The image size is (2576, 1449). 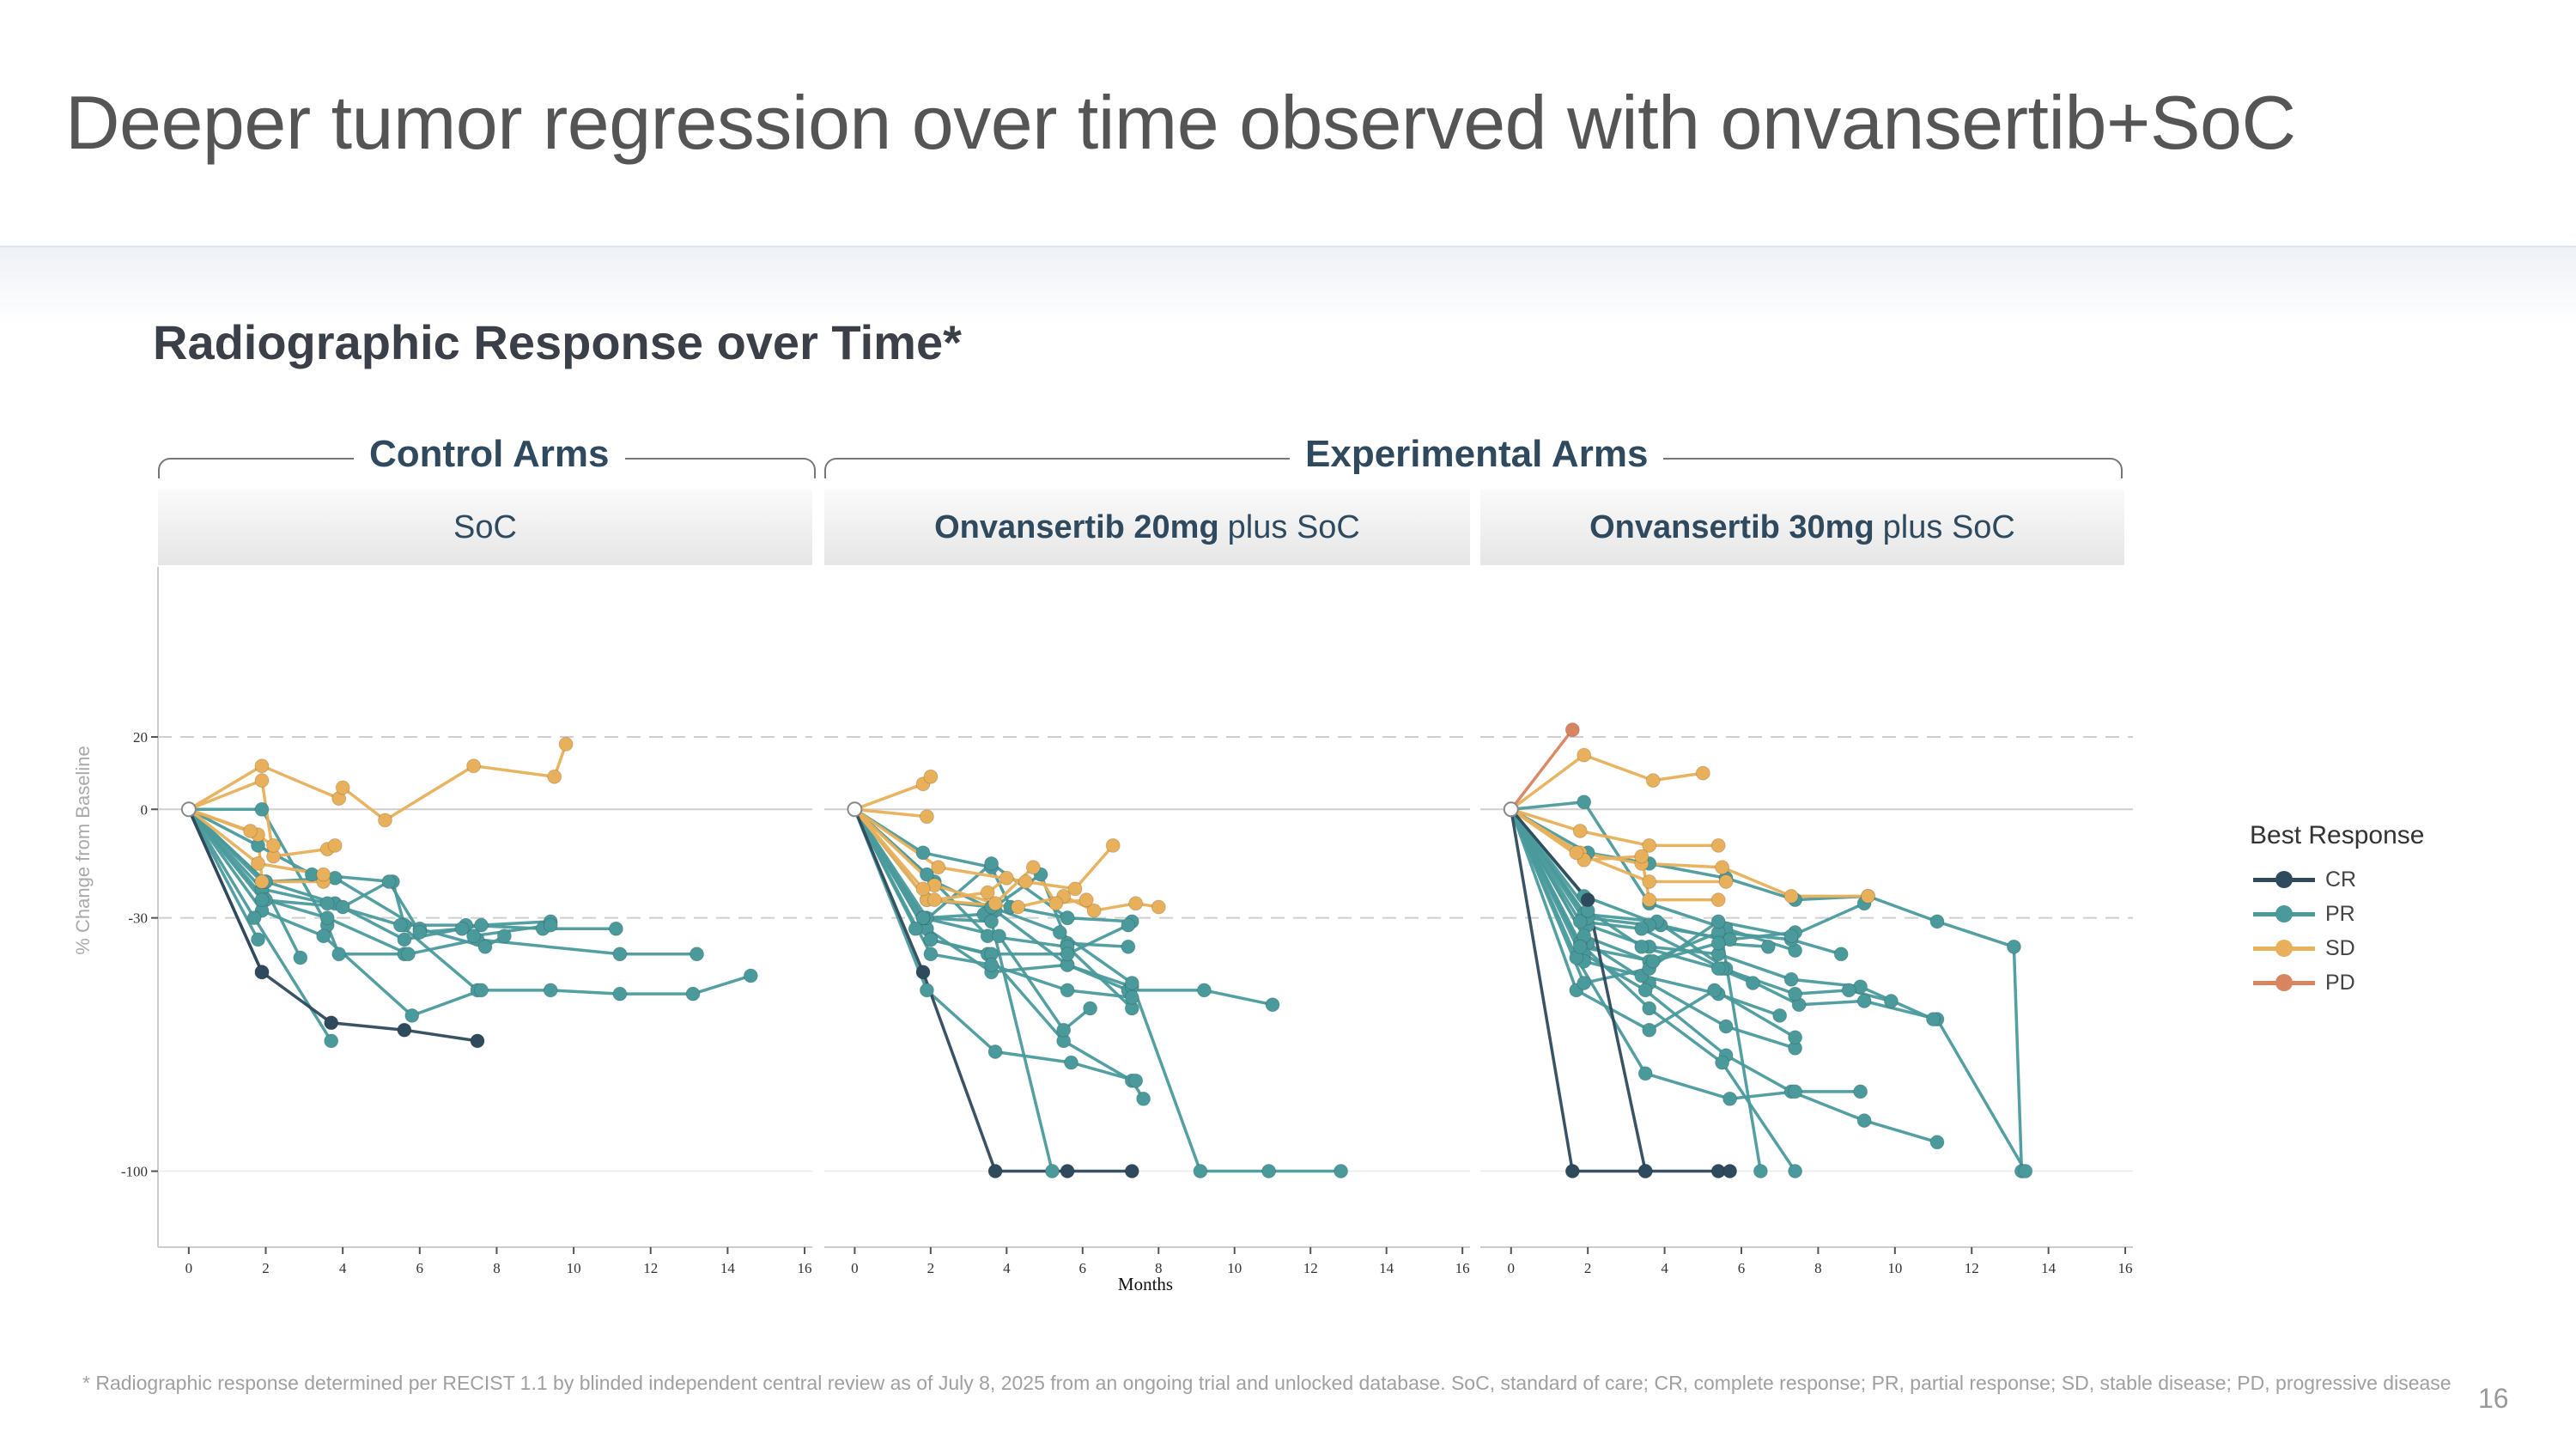 I want to click on x-tick-label: 16, so click(x=1462, y=1268).